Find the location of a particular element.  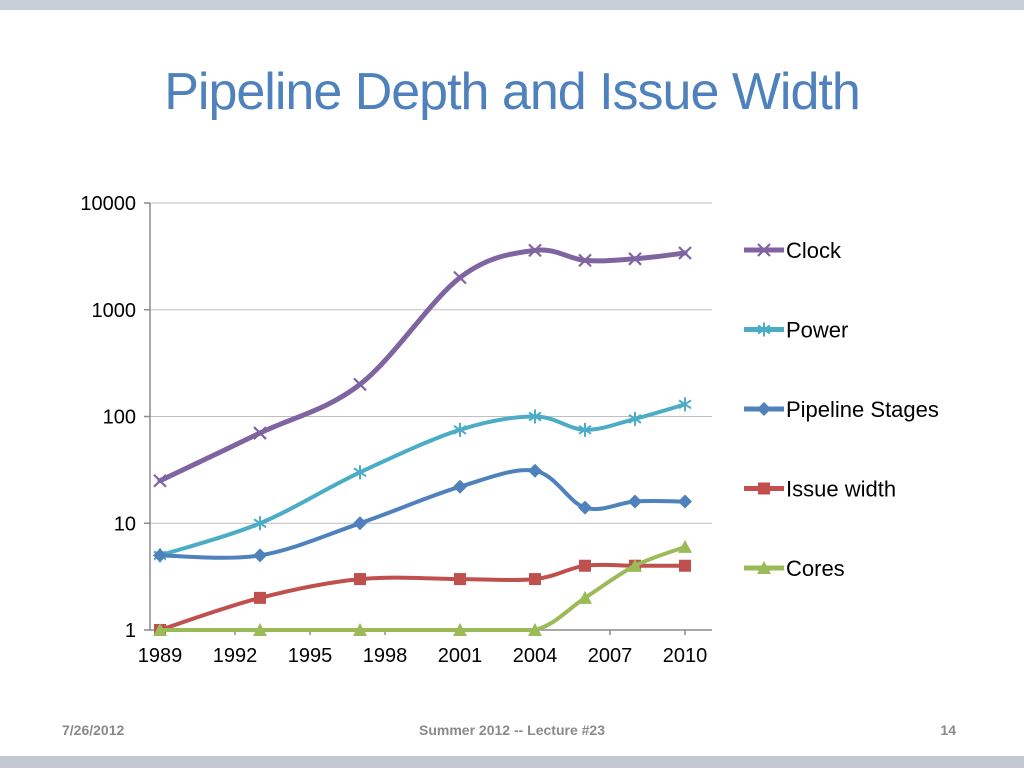

svg-text: 1998 is located at coordinates (385, 656).